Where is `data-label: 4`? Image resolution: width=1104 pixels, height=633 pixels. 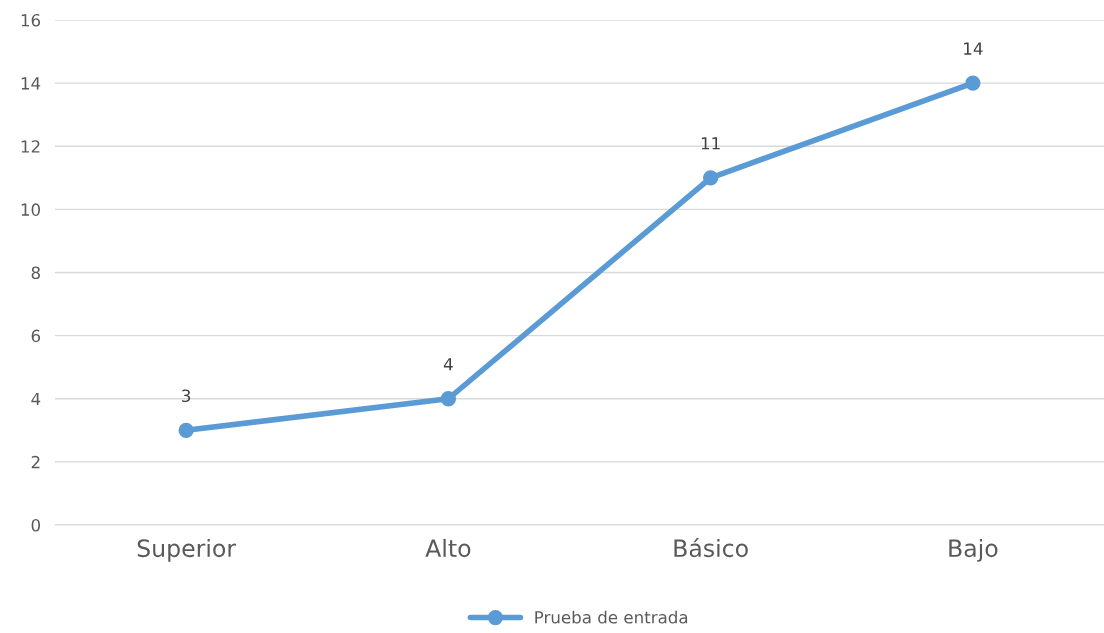
data-label: 4 is located at coordinates (448, 364).